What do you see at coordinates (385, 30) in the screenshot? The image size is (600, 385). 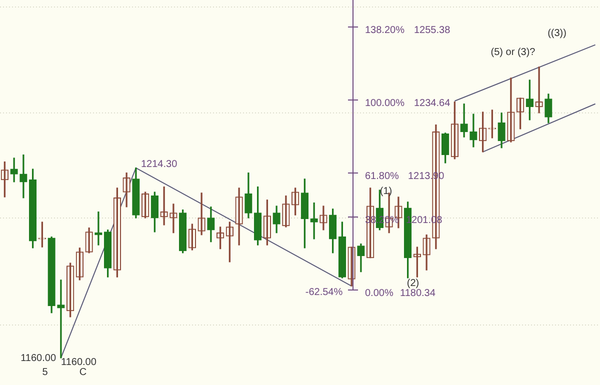 I see `text: 138.20%` at bounding box center [385, 30].